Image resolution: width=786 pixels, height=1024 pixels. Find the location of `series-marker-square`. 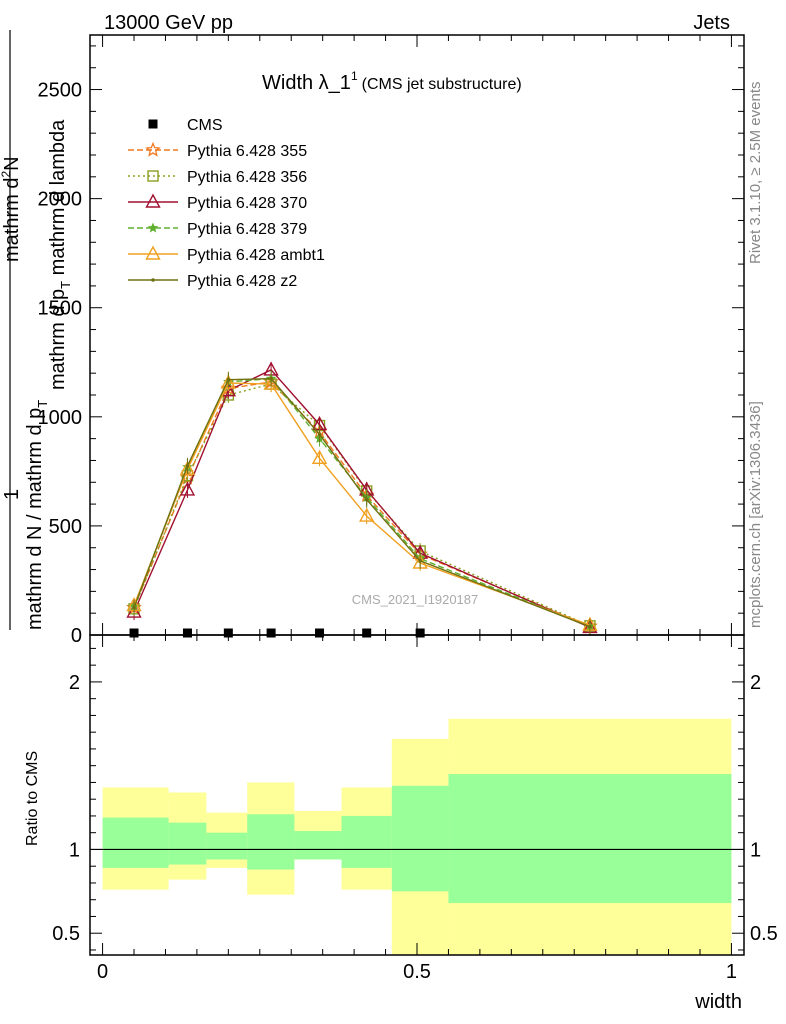

series-marker-square is located at coordinates (153, 176).